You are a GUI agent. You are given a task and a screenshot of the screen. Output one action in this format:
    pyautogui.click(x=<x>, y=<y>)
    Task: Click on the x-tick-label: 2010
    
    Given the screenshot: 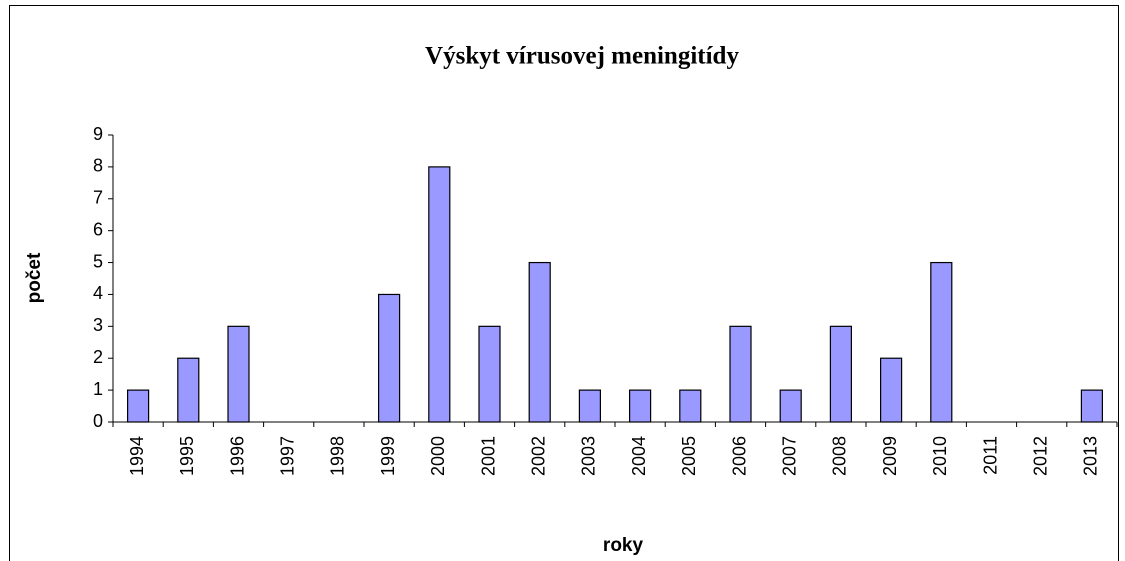 What is the action you would take?
    pyautogui.click(x=940, y=456)
    